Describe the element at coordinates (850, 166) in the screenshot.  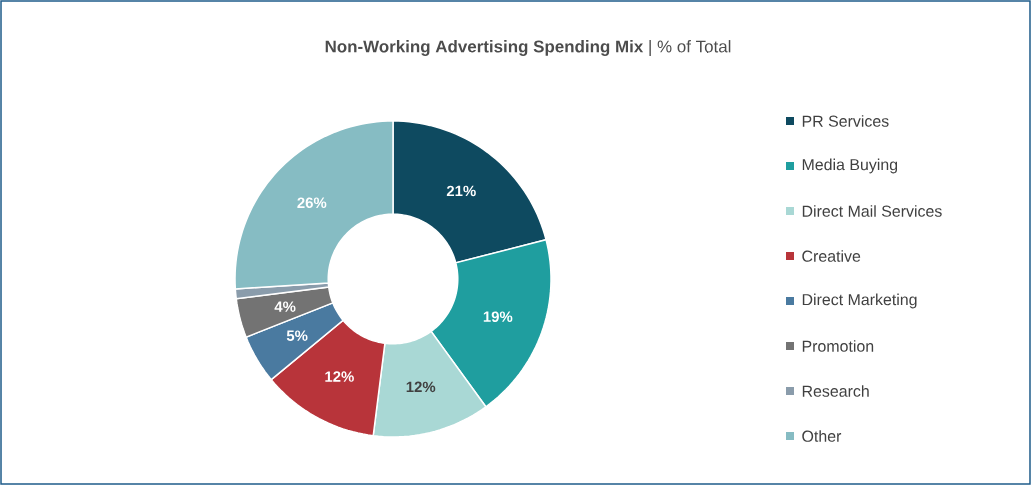
I see `legend-label: Media Buying` at that location.